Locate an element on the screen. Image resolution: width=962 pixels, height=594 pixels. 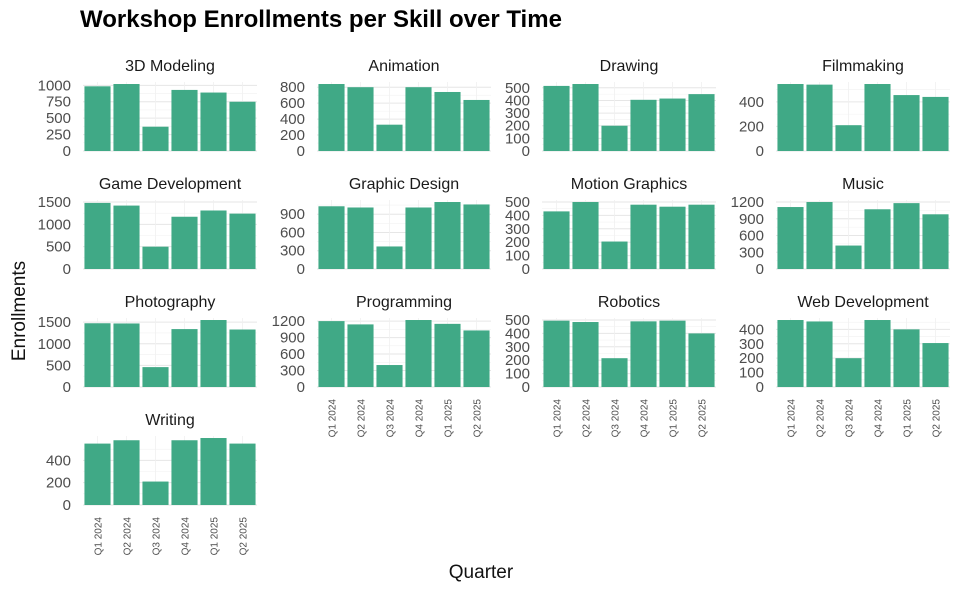
bar-graphic-design-q3-2024 is located at coordinates (389, 257).